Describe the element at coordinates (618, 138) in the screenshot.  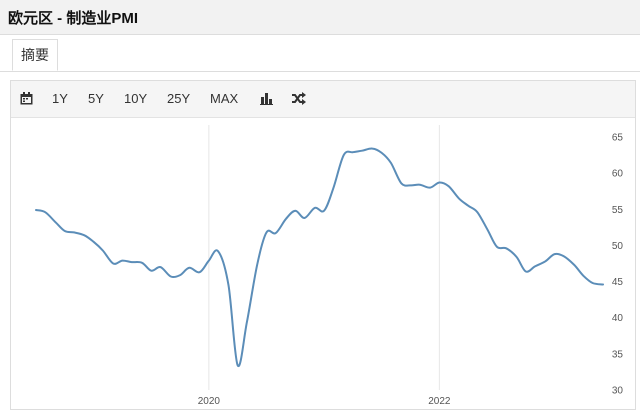
I see `y-tick-label: 65` at that location.